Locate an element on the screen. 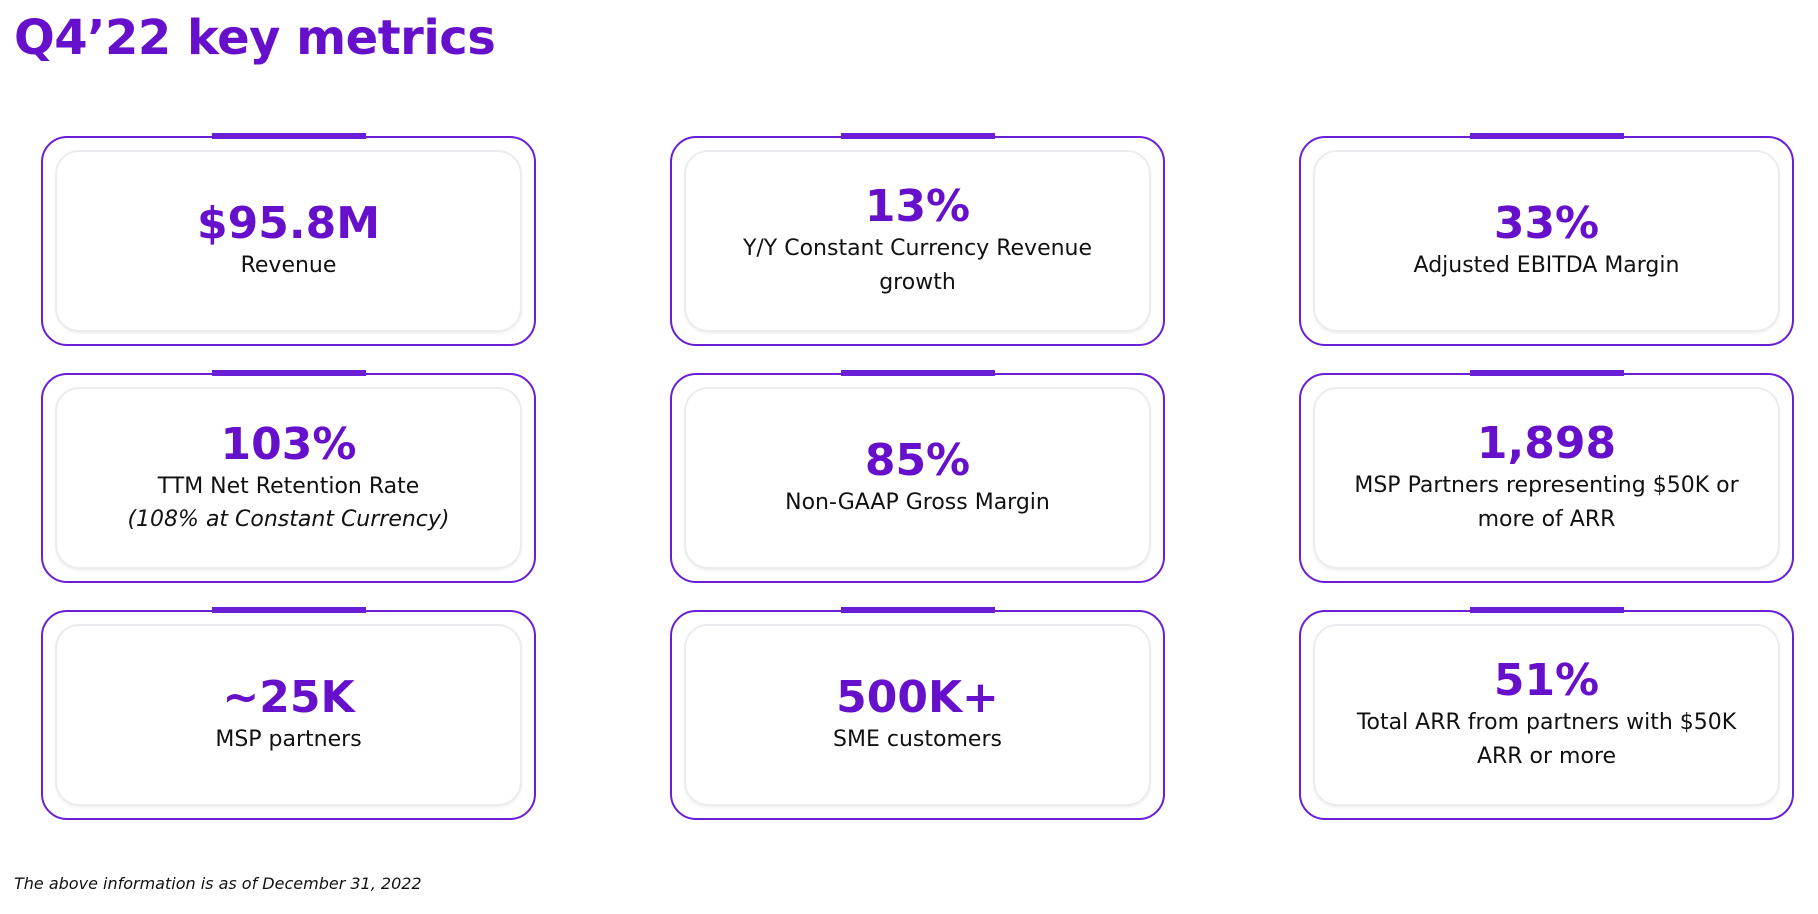 This screenshot has width=1818, height=914. metric-label: Adjusted EBITDA Margin is located at coordinates (1546, 266).